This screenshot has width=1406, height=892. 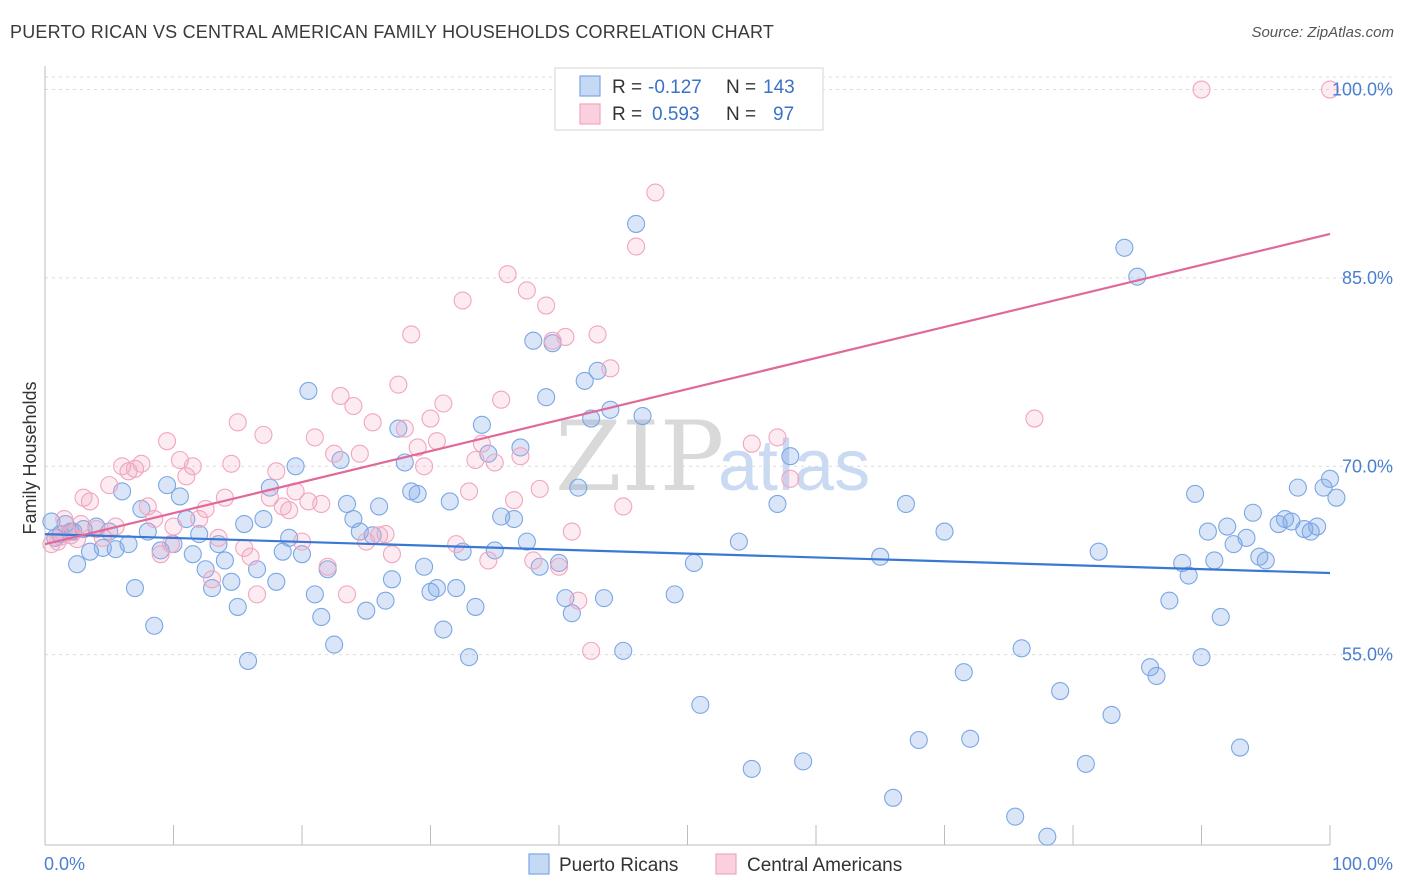 I want to click on y-tick-label-1: 70.0%, so click(x=1367, y=466).